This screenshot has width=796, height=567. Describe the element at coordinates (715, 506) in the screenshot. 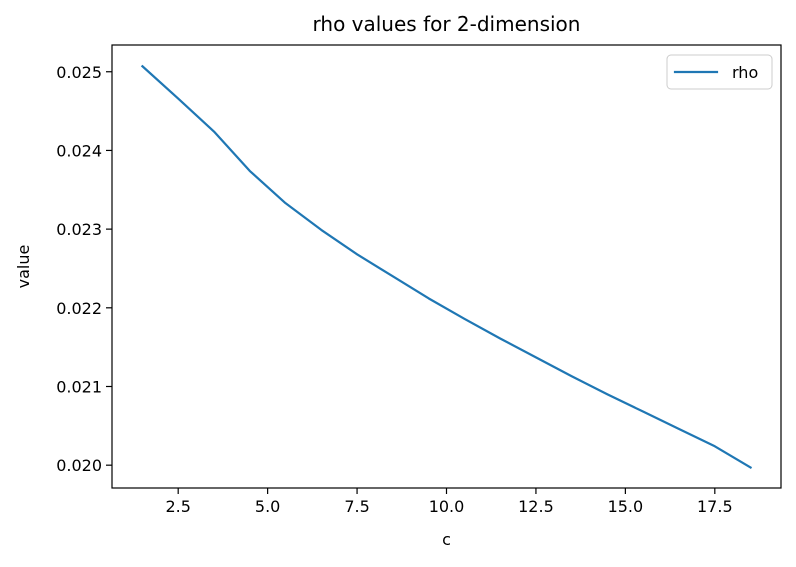

I see `x-tick-label: 17.5` at that location.